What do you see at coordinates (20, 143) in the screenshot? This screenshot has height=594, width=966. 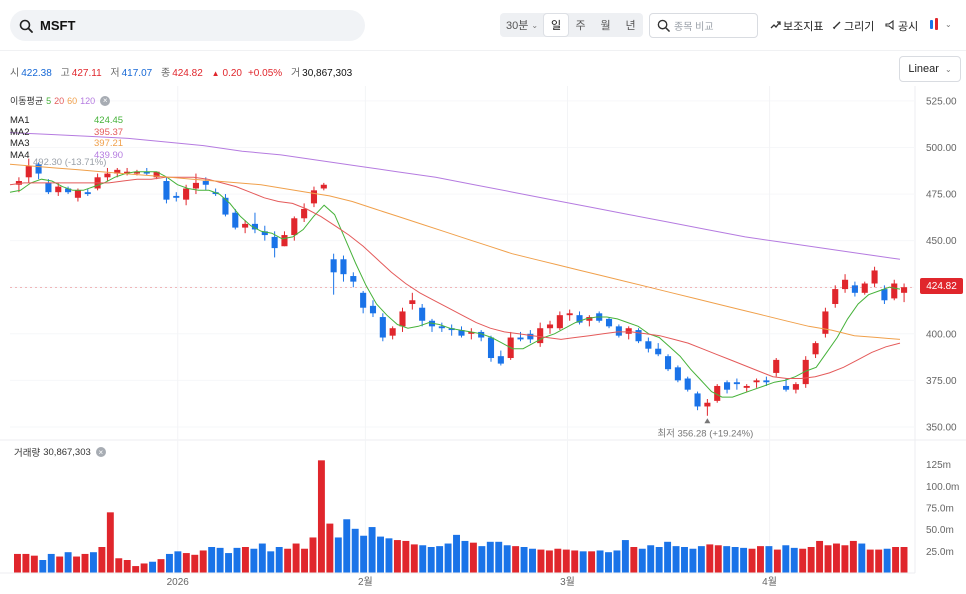 I see `ma-name: MA3` at bounding box center [20, 143].